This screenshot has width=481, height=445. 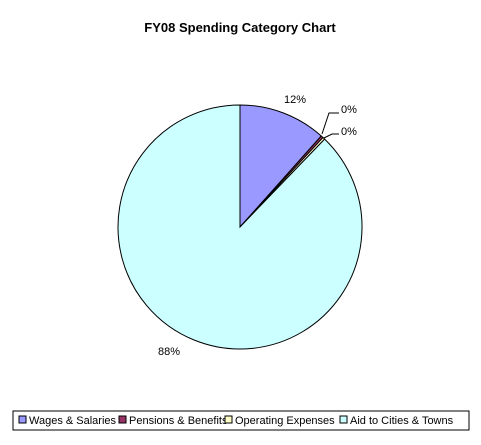 What do you see at coordinates (285, 421) in the screenshot?
I see `legend-label-operating-expenses: Operating Expenses` at bounding box center [285, 421].